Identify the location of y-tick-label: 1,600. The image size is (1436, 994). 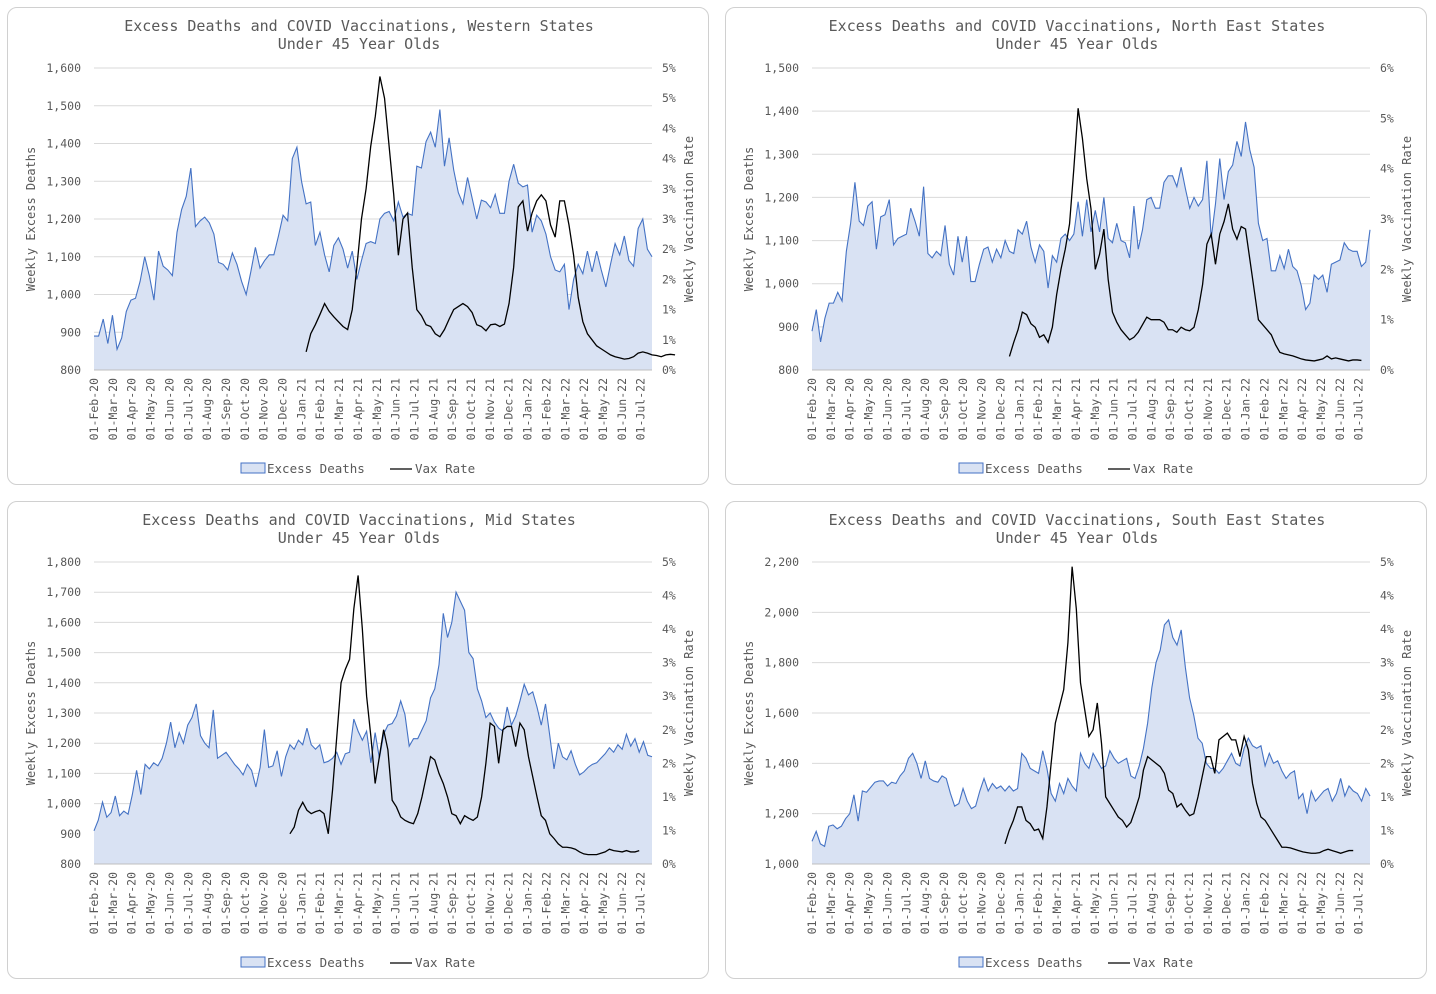
(63, 68).